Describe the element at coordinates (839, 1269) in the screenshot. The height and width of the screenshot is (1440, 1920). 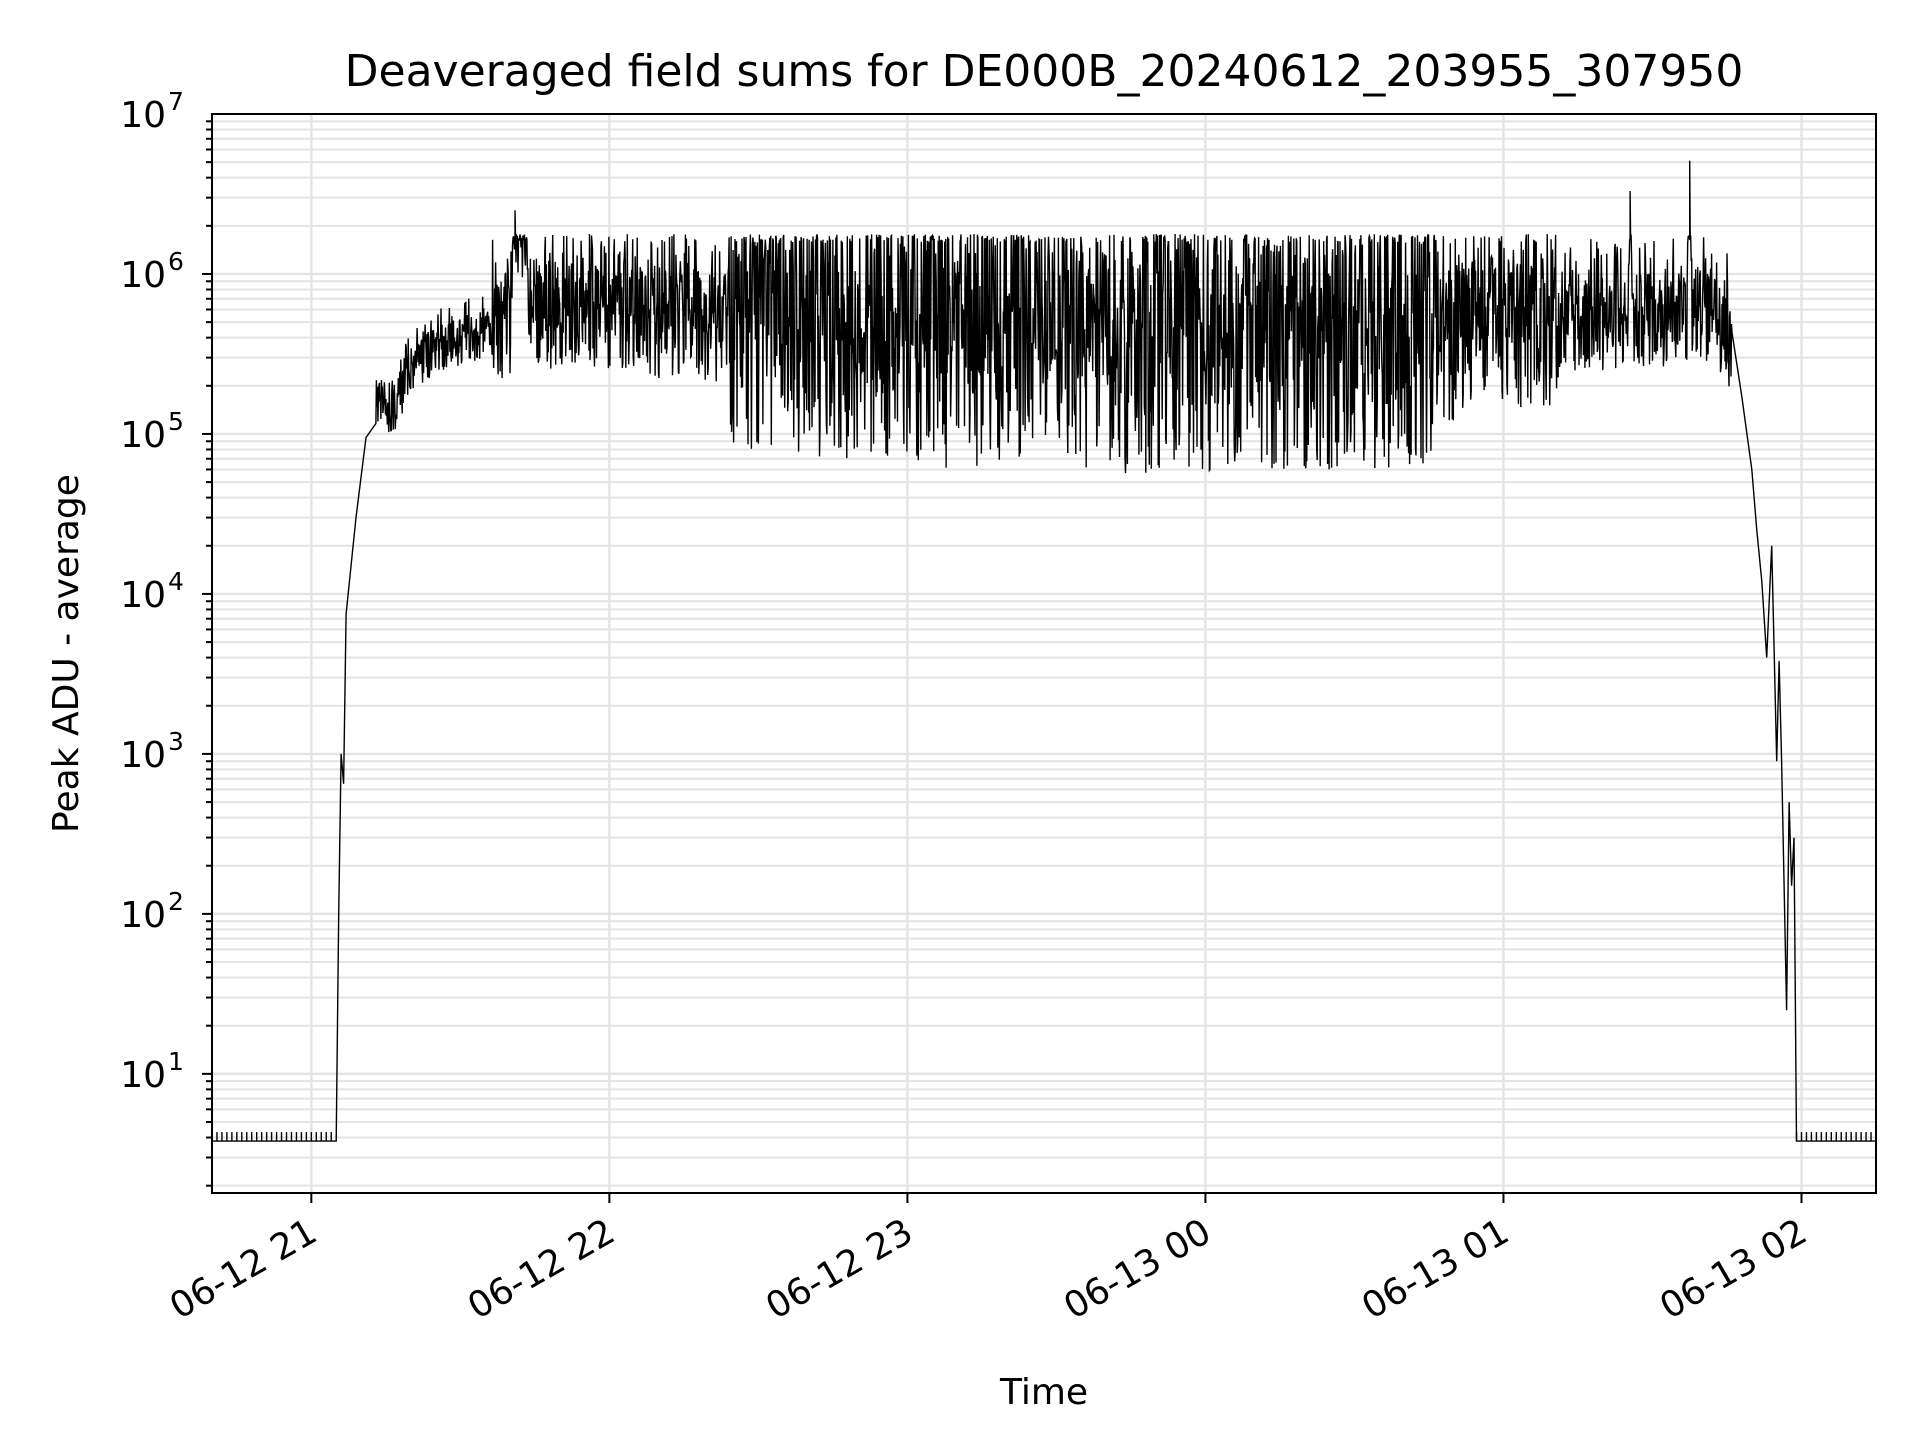
I see `x-tick-label: 06-12 23` at that location.